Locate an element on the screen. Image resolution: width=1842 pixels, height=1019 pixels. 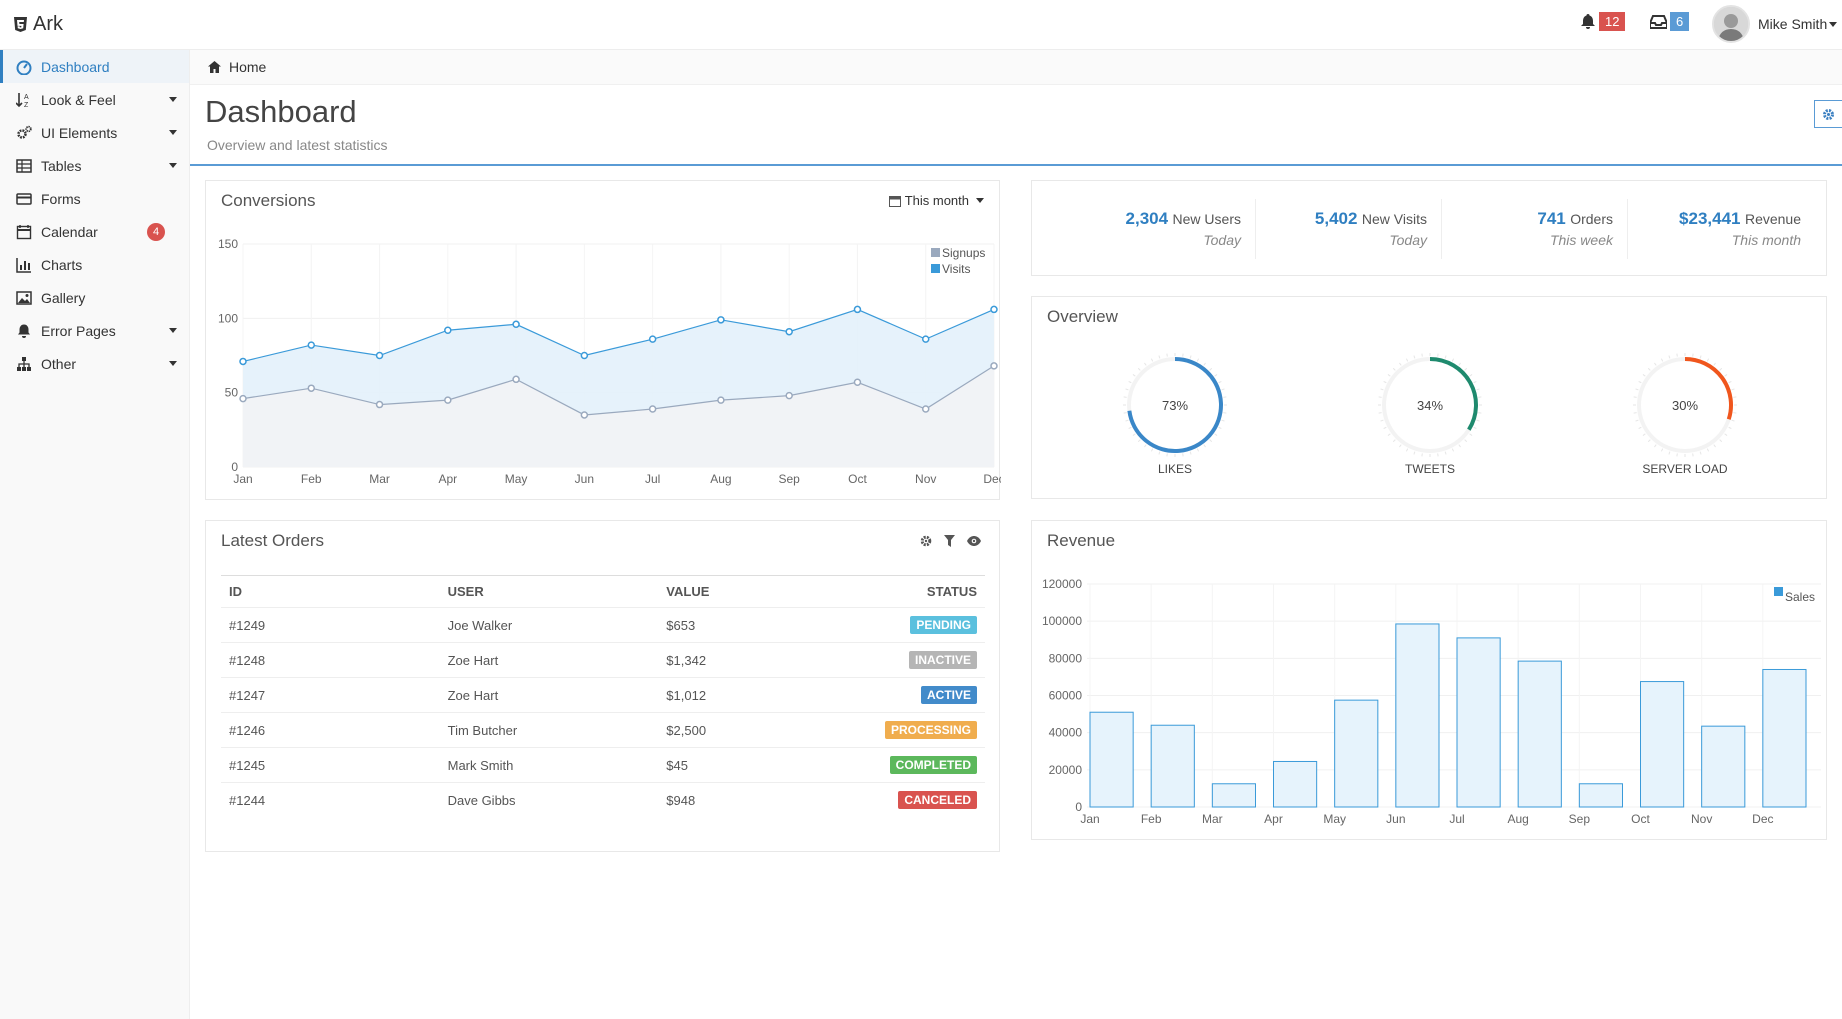
sidebar-item-calendar: Calendar 4 is located at coordinates (94, 231).